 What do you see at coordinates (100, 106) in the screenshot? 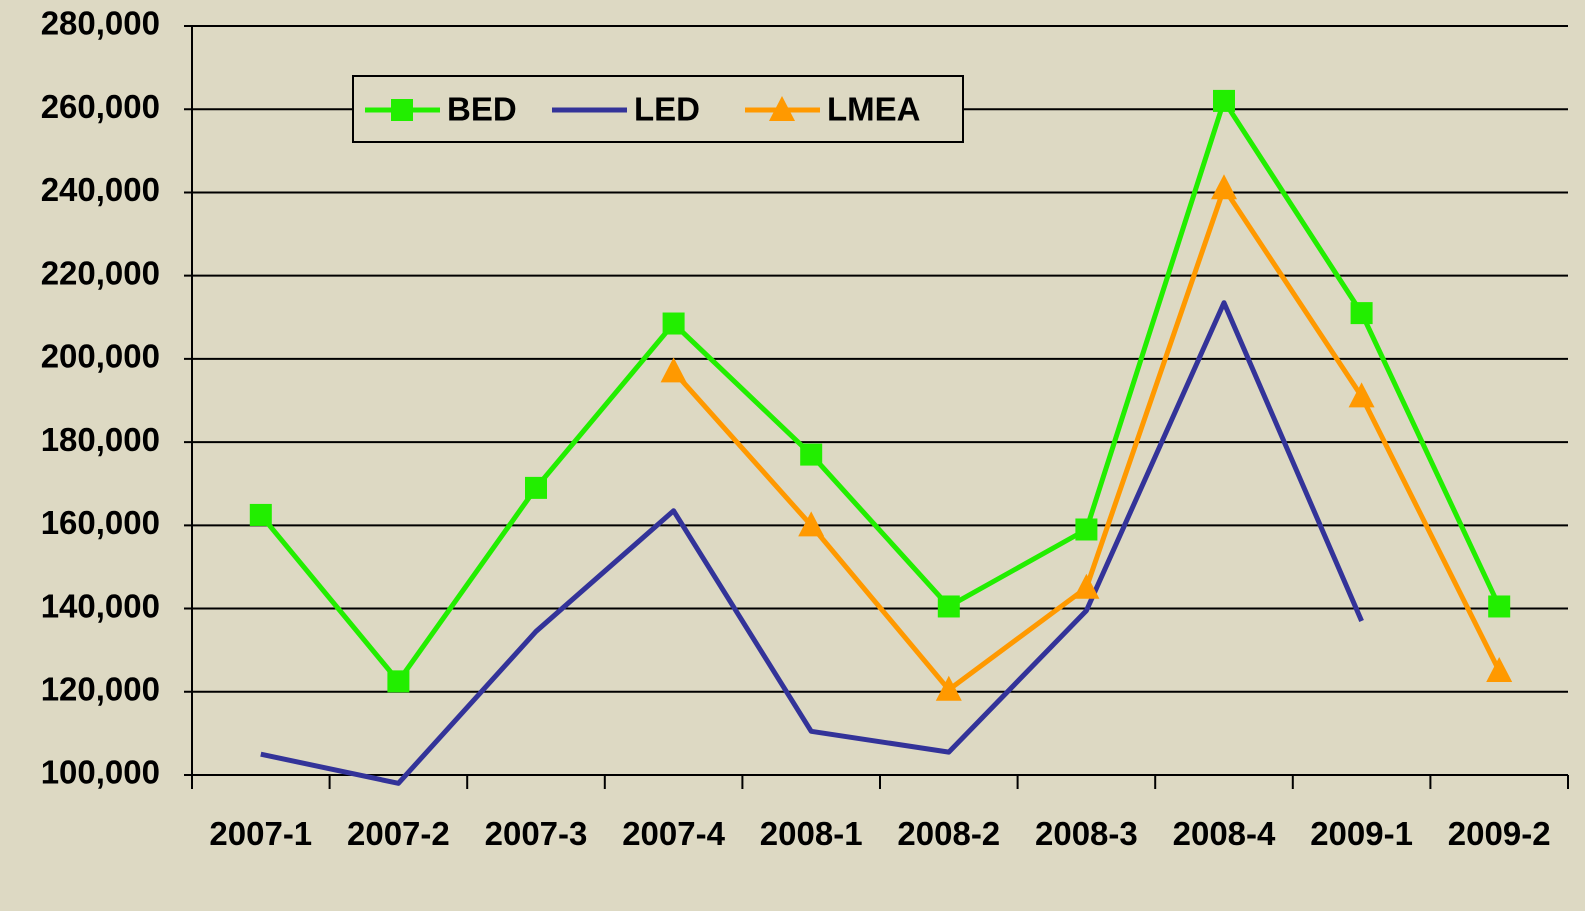
I see `y-tick-label: 260,000` at bounding box center [100, 106].